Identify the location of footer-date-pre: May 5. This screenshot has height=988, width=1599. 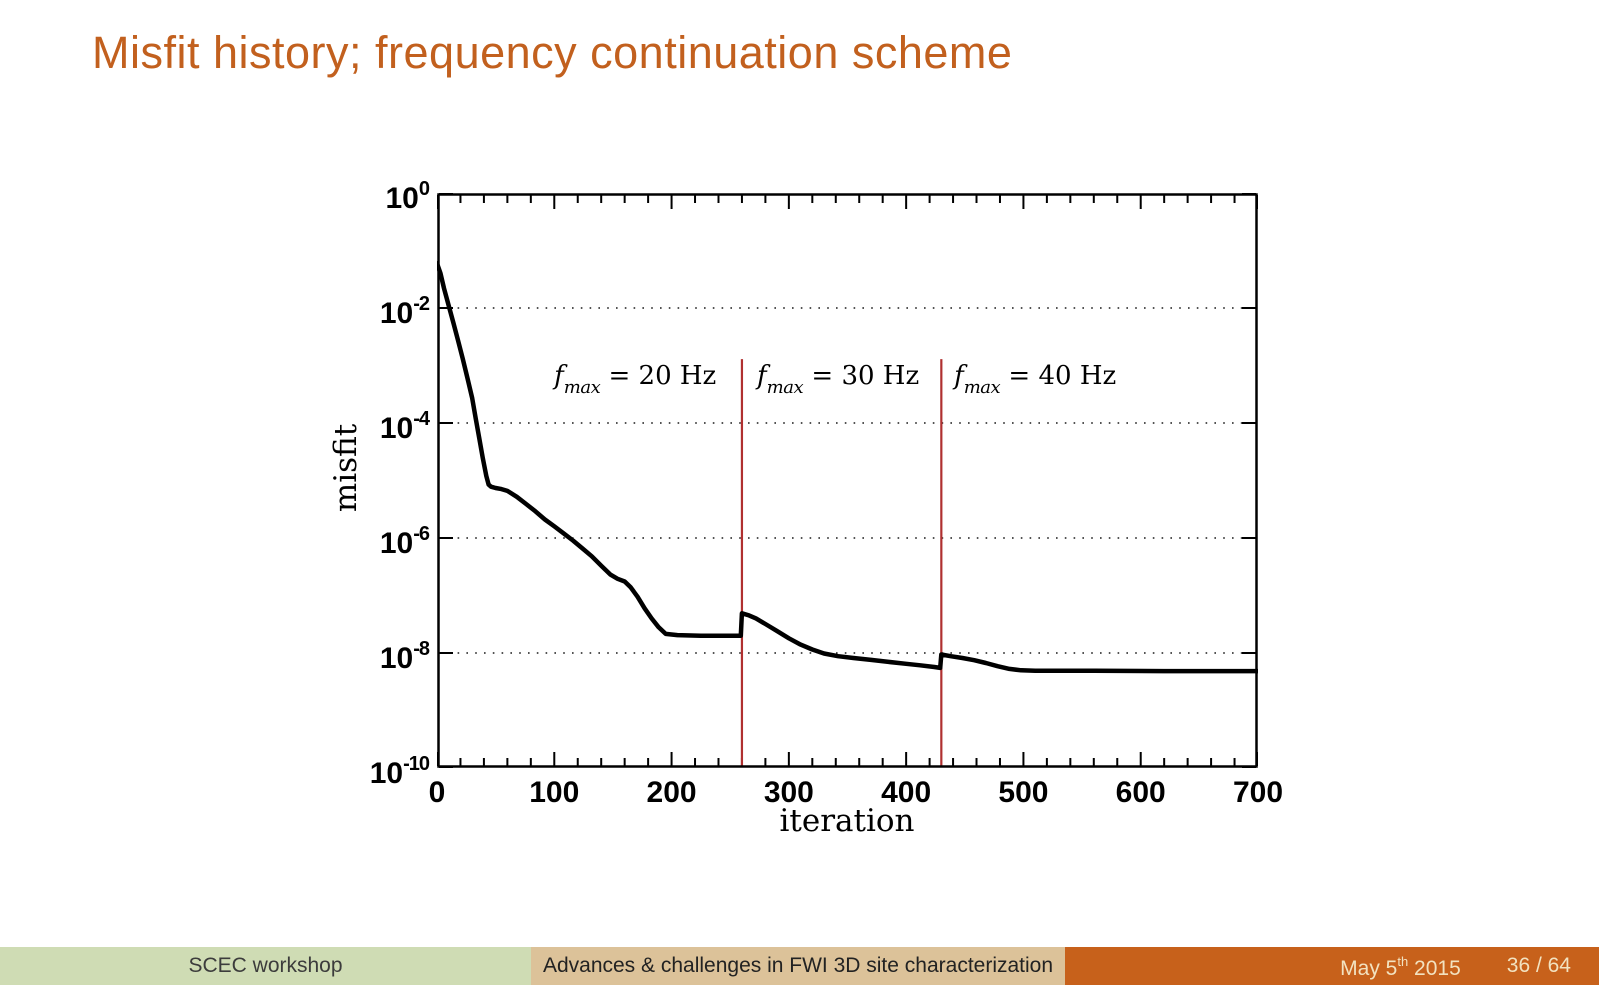
(1369, 968).